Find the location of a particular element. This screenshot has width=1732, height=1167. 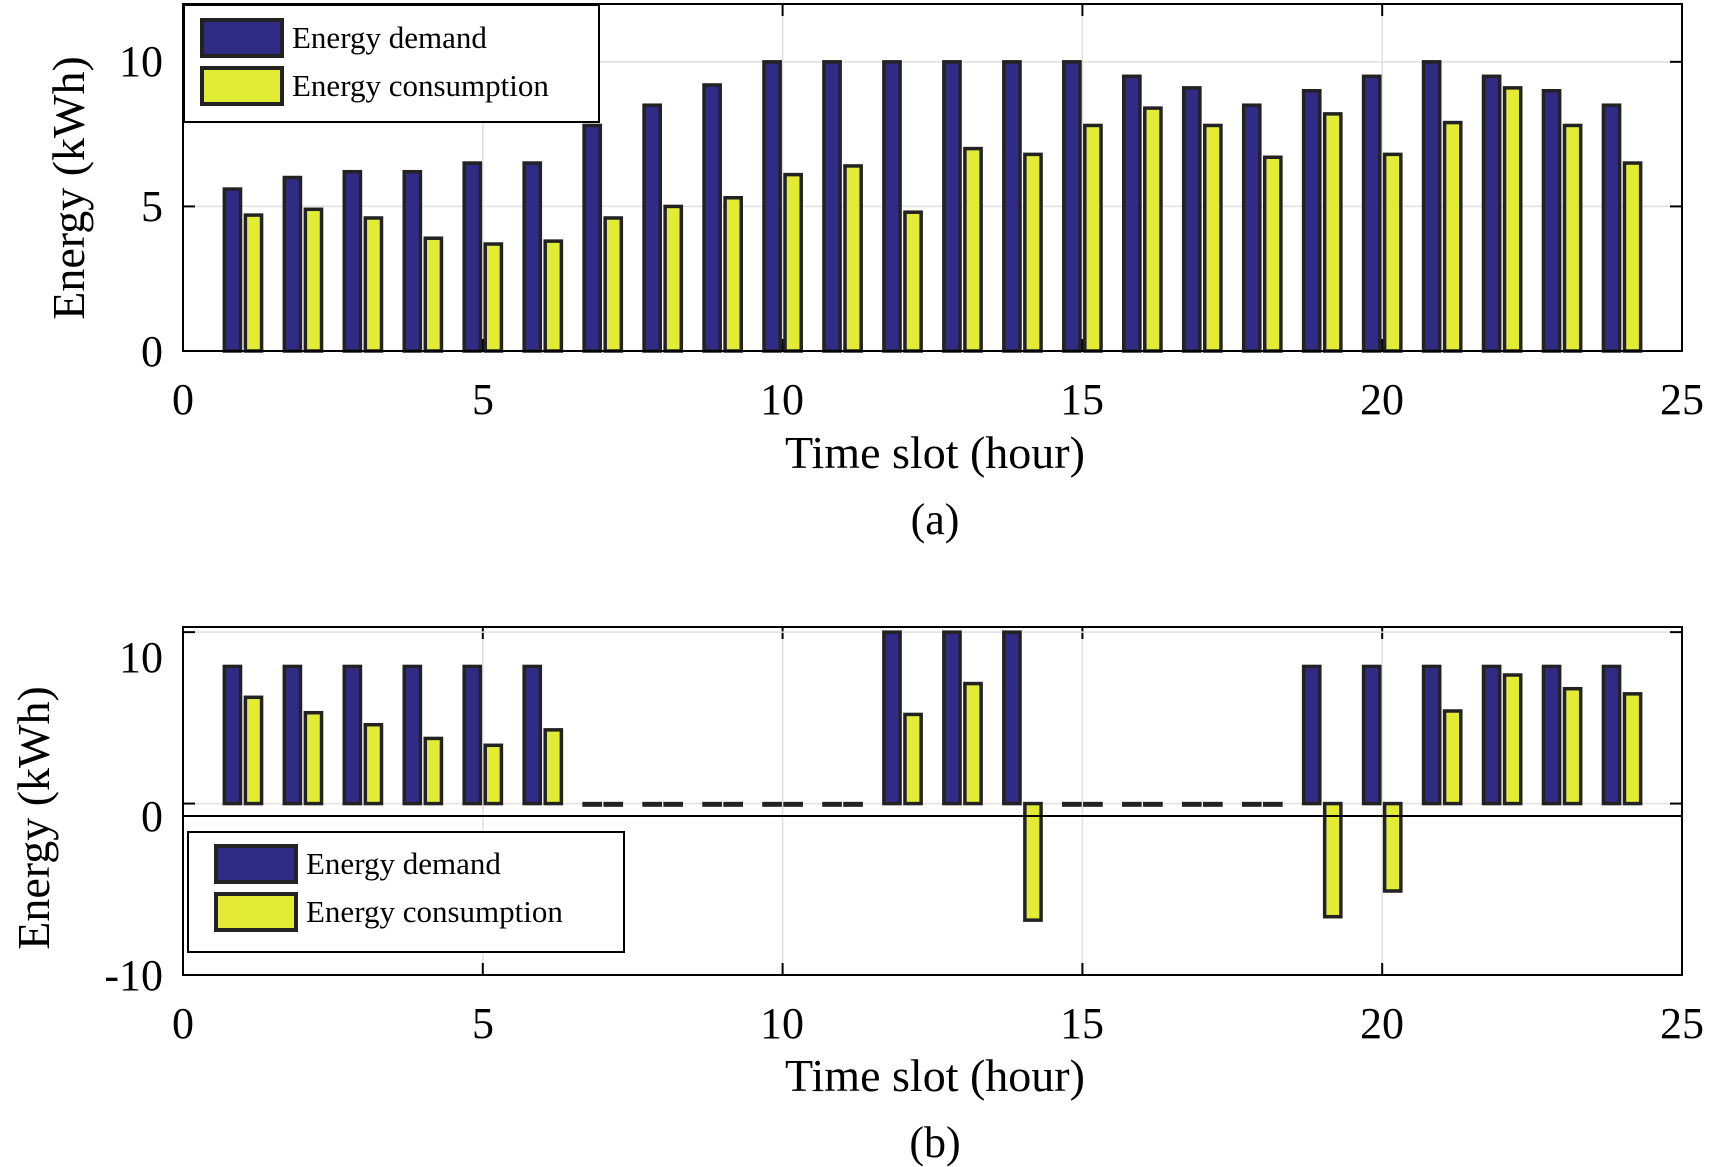

chart-a-xtick-label: 20 is located at coordinates (1382, 399).